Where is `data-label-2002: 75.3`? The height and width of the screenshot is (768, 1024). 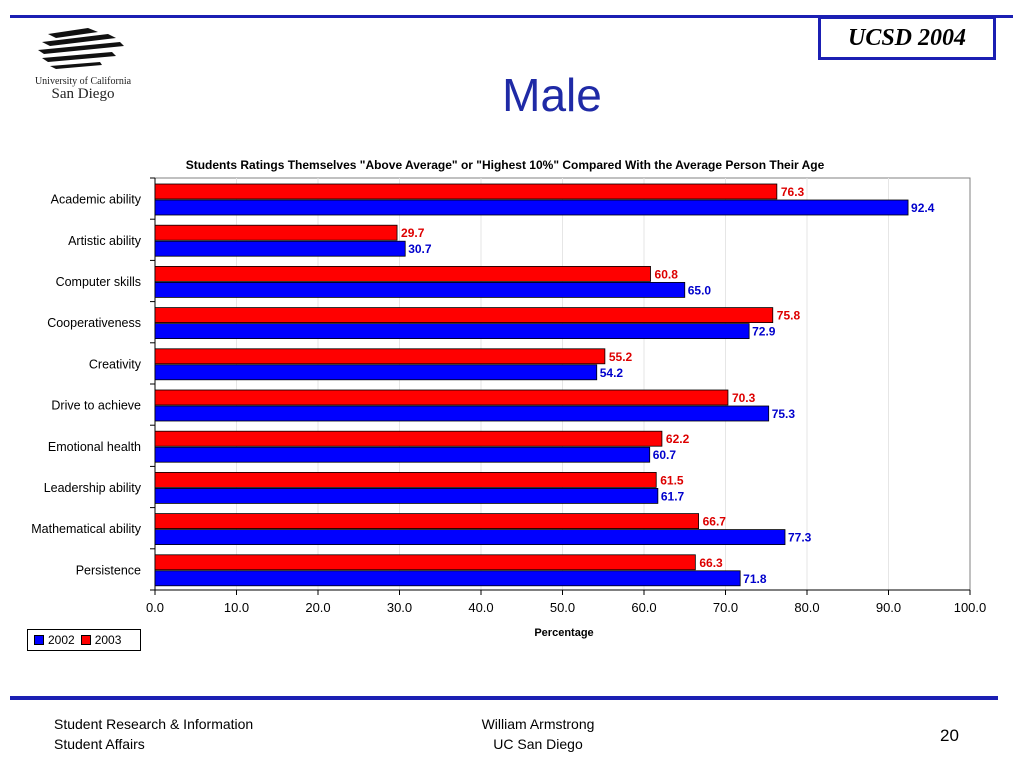
data-label-2002: 75.3 is located at coordinates (784, 414).